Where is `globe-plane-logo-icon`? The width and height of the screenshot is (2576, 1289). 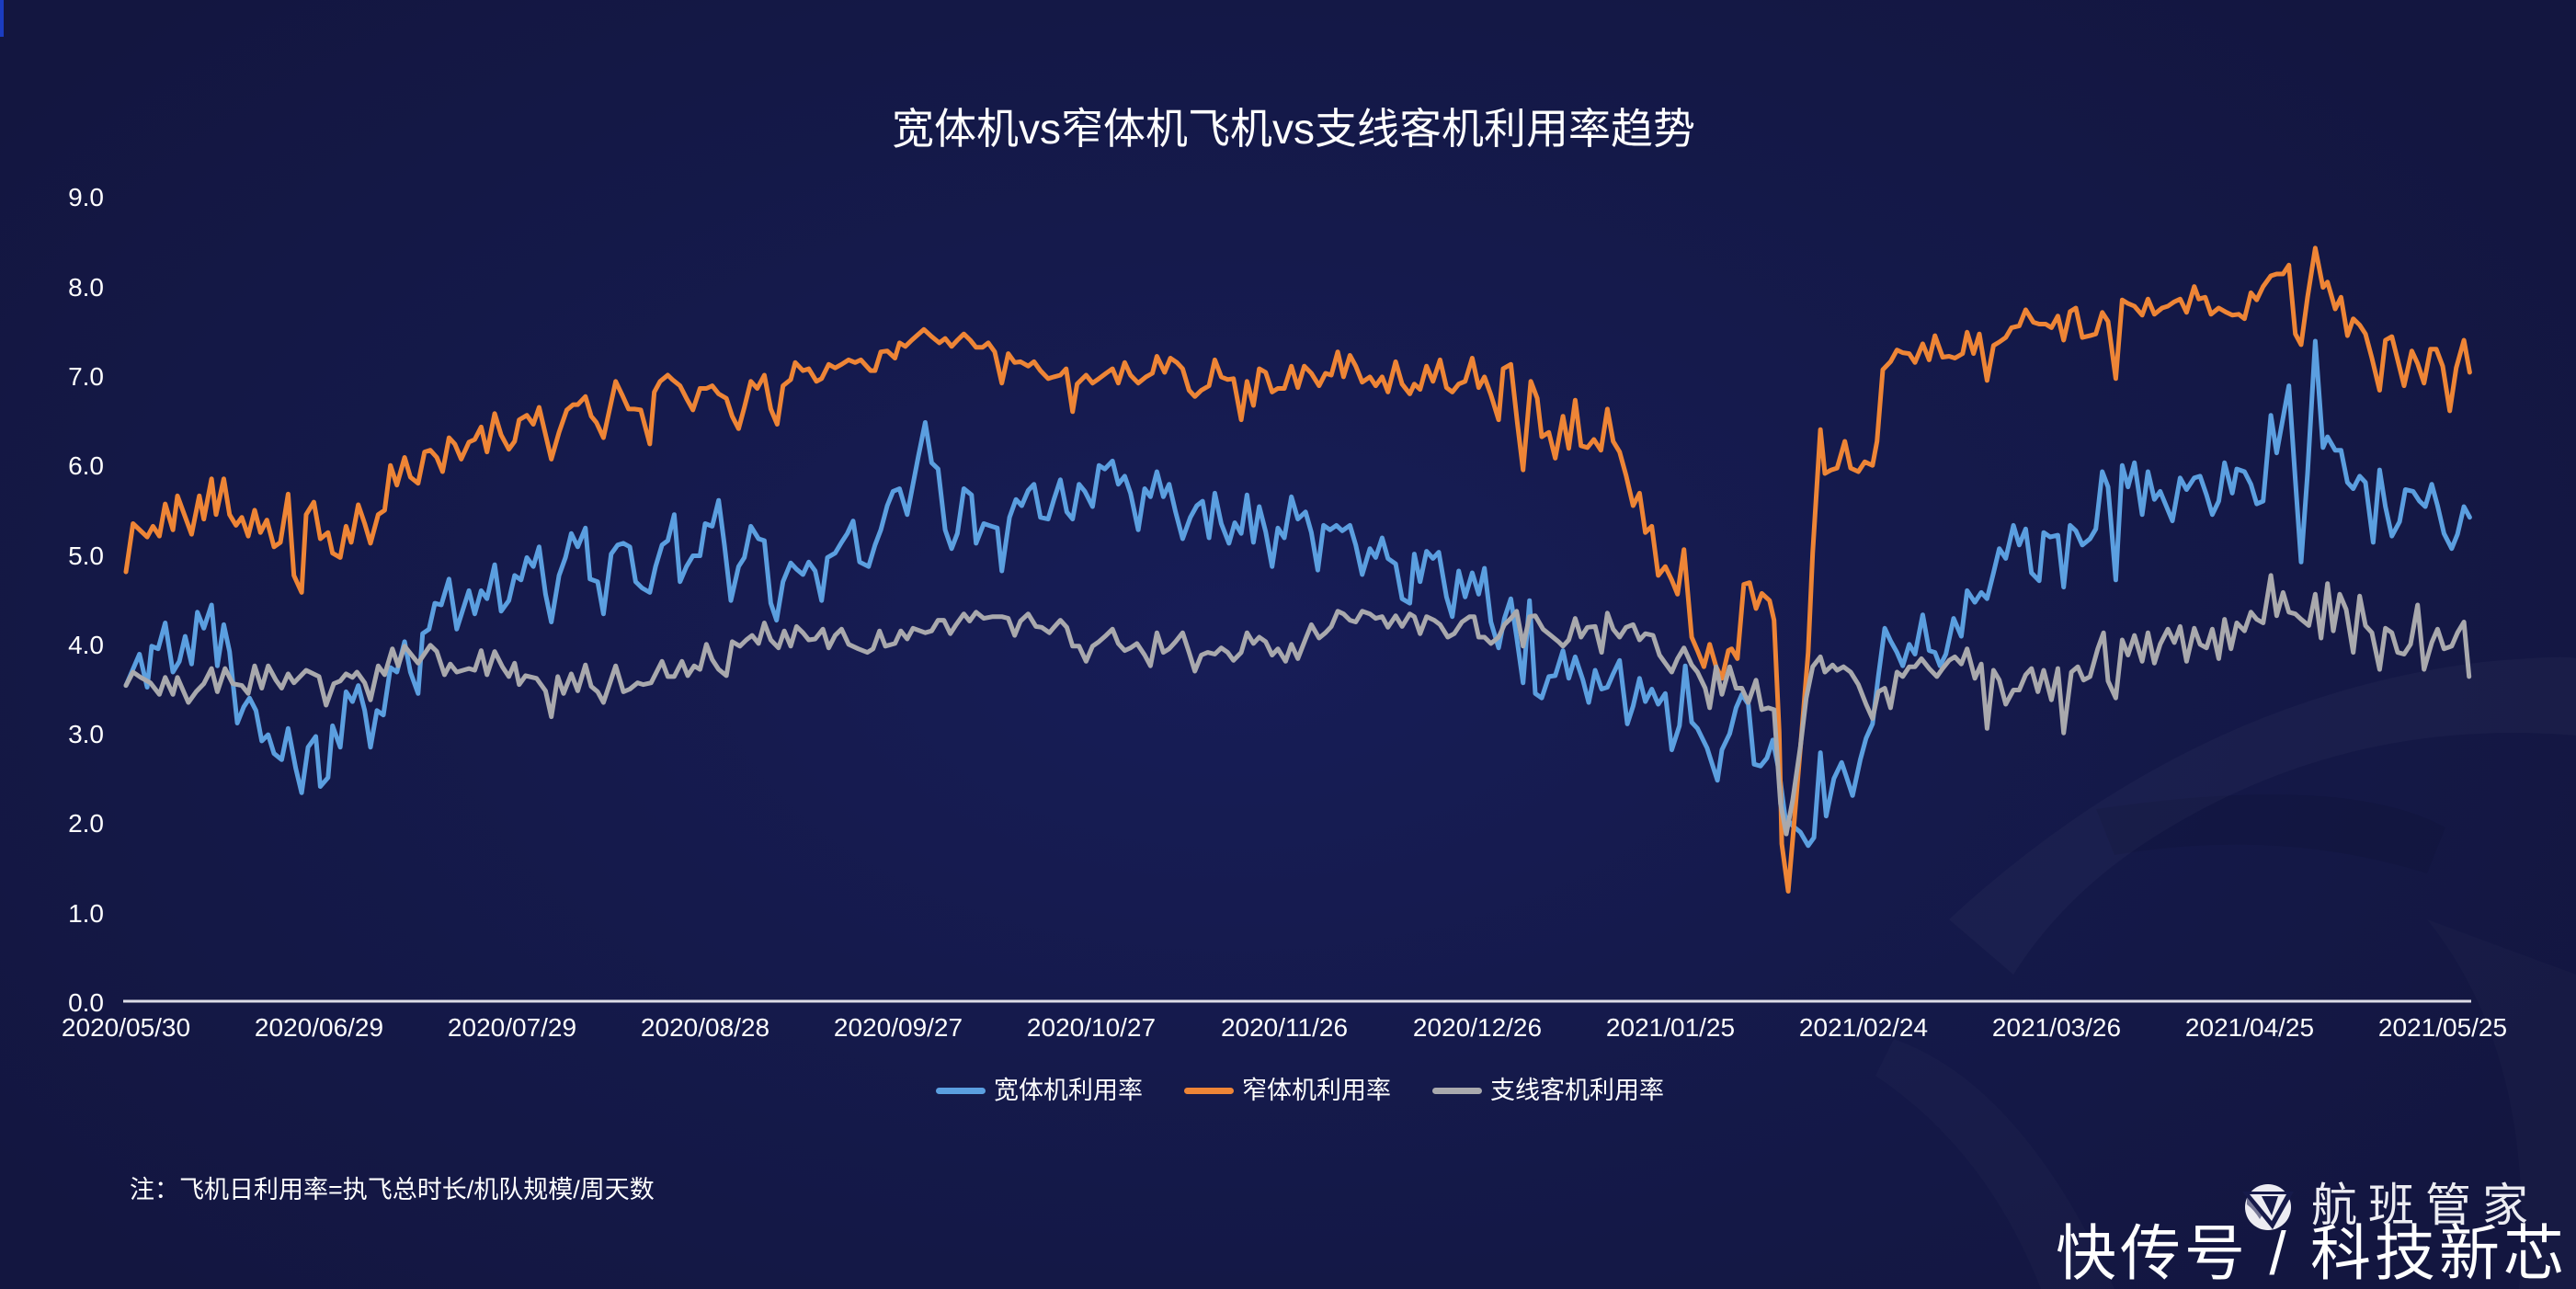 globe-plane-logo-icon is located at coordinates (2268, 1207).